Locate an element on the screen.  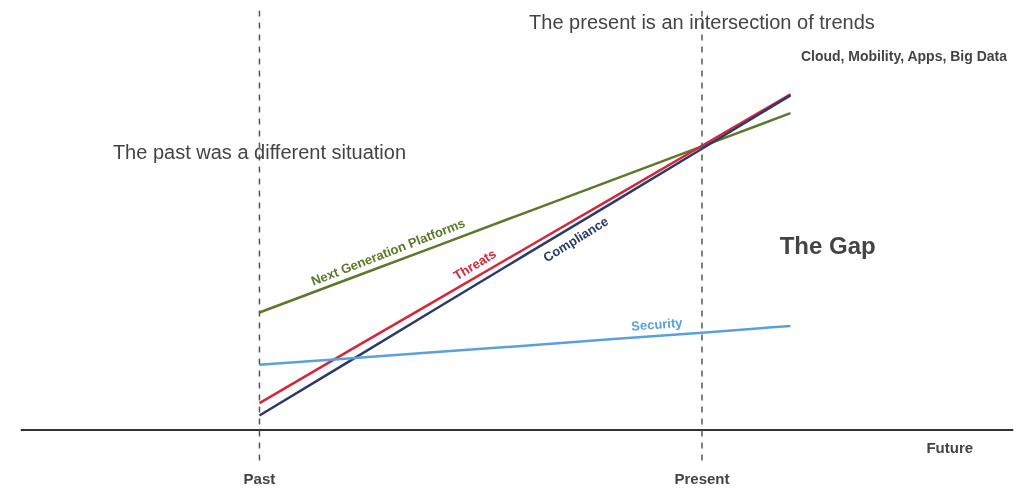
series-label: Security is located at coordinates (657, 324).